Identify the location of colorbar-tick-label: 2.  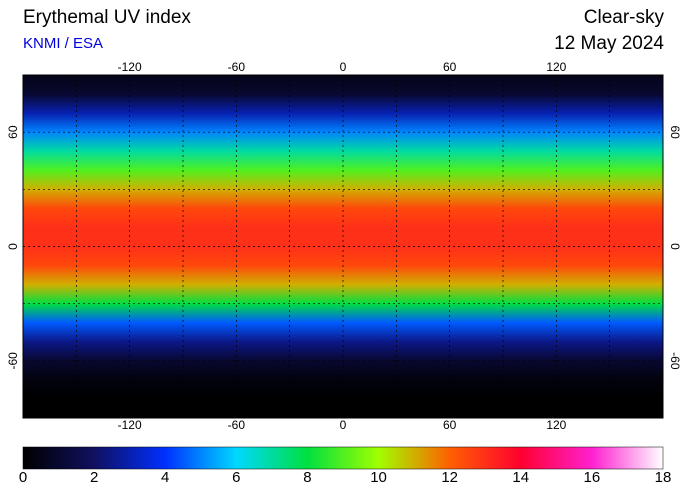
(94, 477).